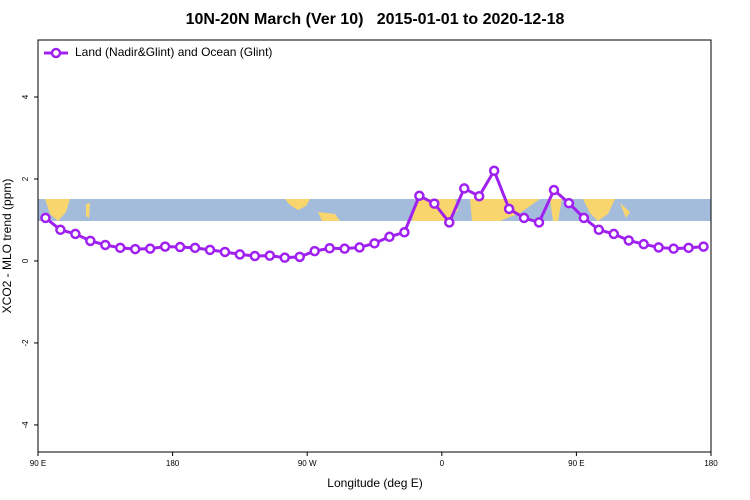  Describe the element at coordinates (25, 425) in the screenshot. I see `y-tick-label: -4` at that location.